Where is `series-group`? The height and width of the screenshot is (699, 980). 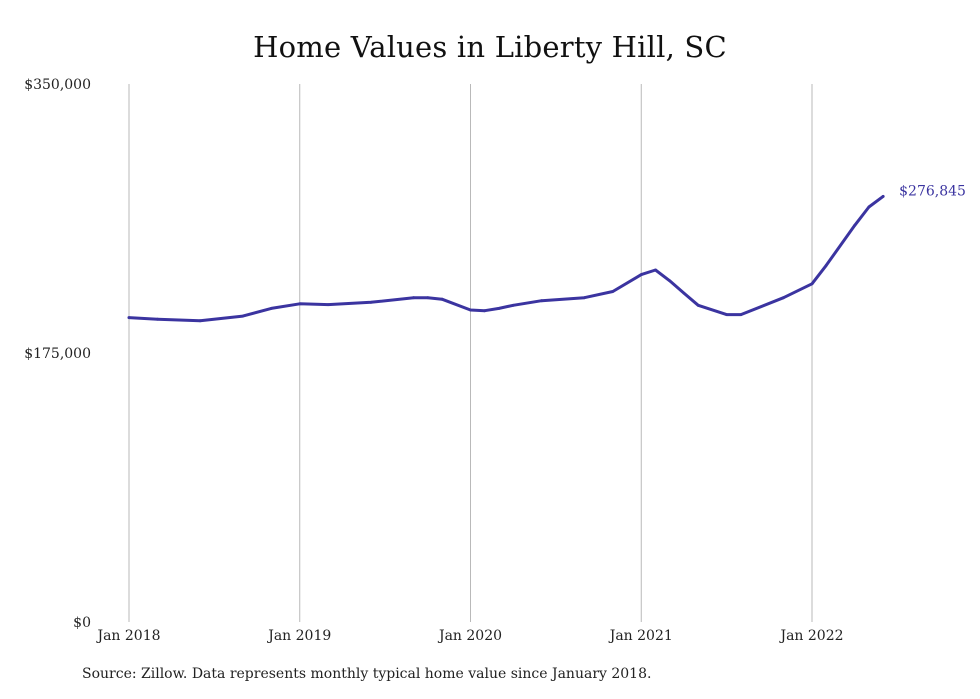
series-group is located at coordinates (506, 258).